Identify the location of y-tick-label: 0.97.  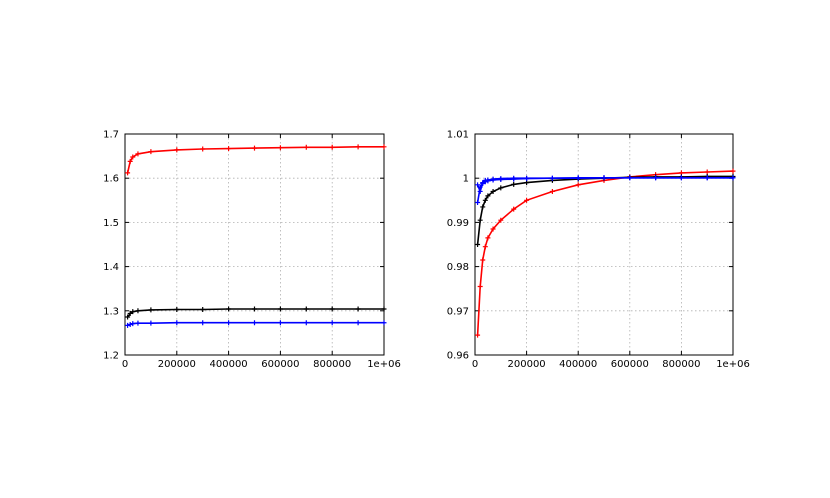
(458, 311).